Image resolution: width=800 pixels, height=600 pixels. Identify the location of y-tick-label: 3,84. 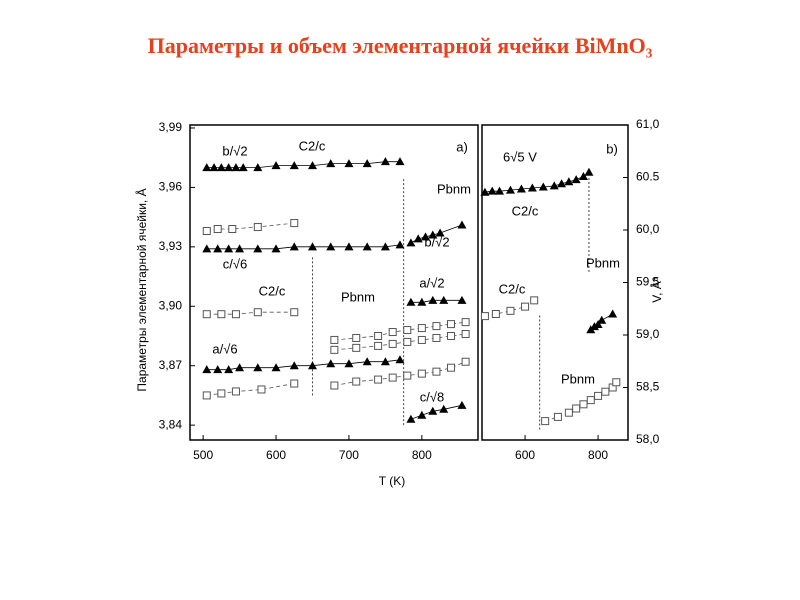
(171, 424).